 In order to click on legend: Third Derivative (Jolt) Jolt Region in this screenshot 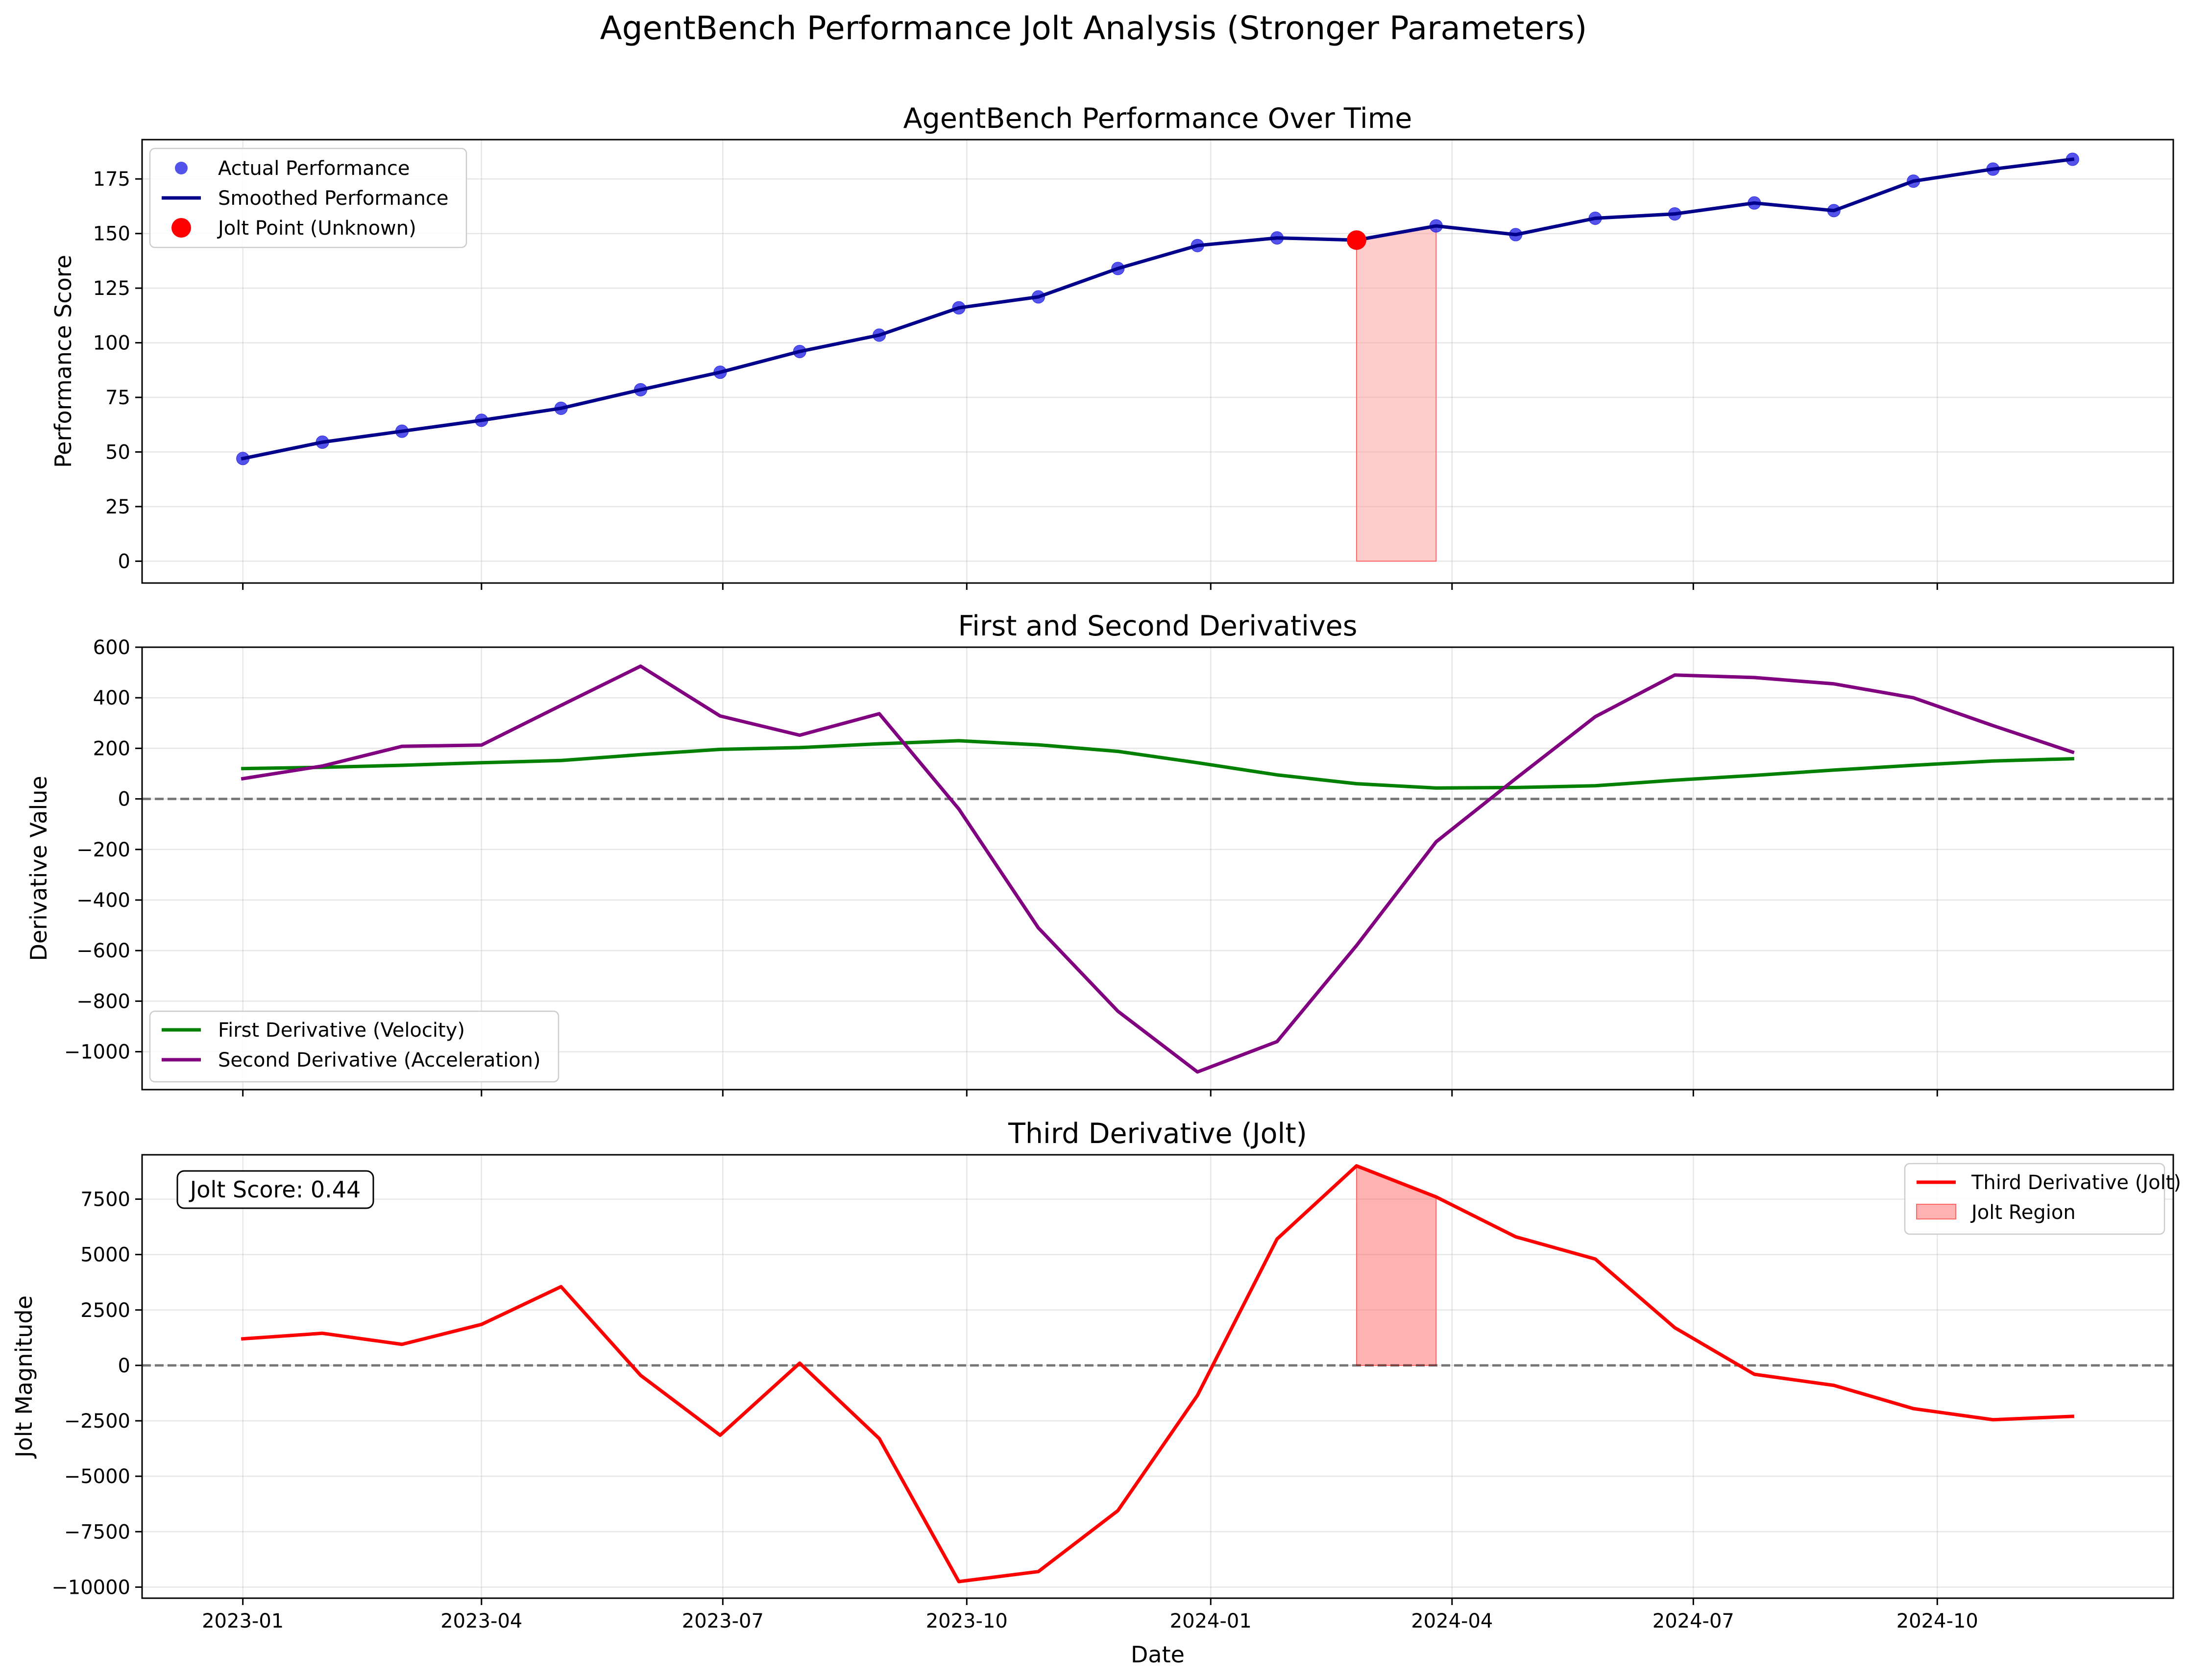, I will do `click(2042, 1199)`.